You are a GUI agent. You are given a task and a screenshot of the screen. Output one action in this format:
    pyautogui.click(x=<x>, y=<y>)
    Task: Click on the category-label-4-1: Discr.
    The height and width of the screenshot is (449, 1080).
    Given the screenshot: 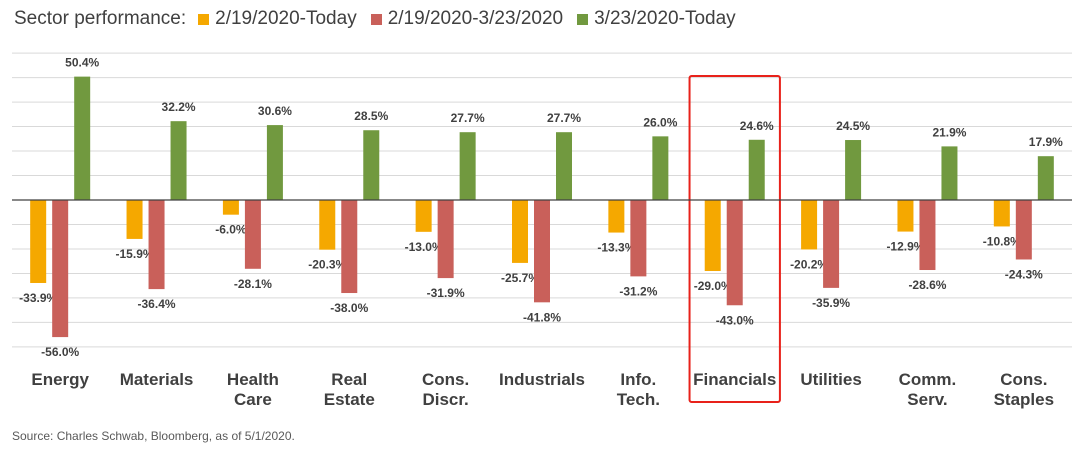 What is the action you would take?
    pyautogui.click(x=445, y=399)
    